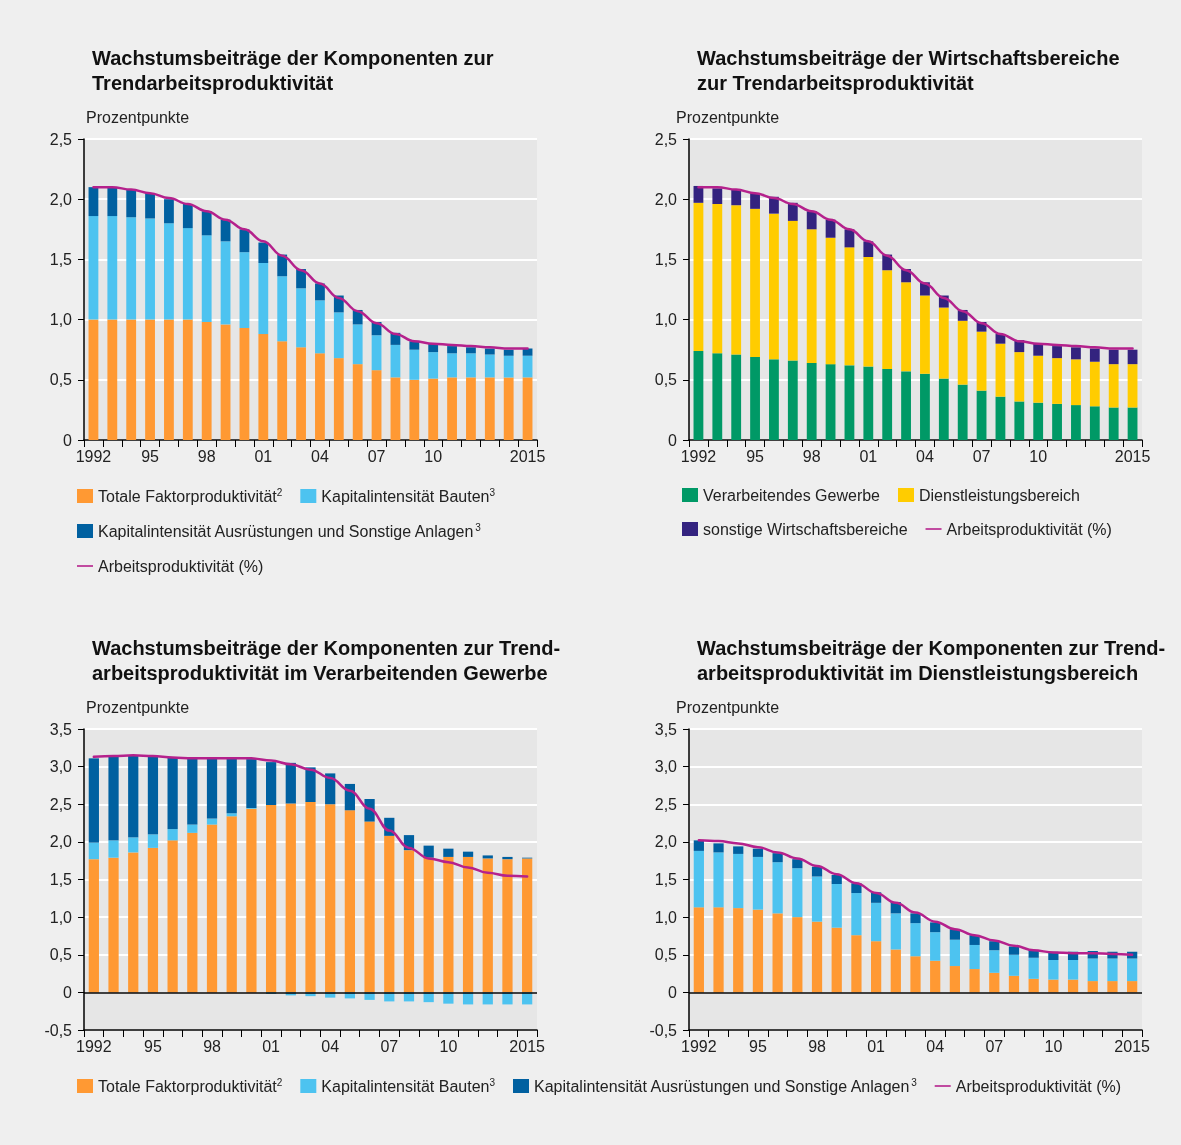 The width and height of the screenshot is (1181, 1145). I want to click on chart-title: Wachstumsbeiträge der Wirtschaftsbereiche zur Trendarbeitsproduktivität, so click(908, 70).